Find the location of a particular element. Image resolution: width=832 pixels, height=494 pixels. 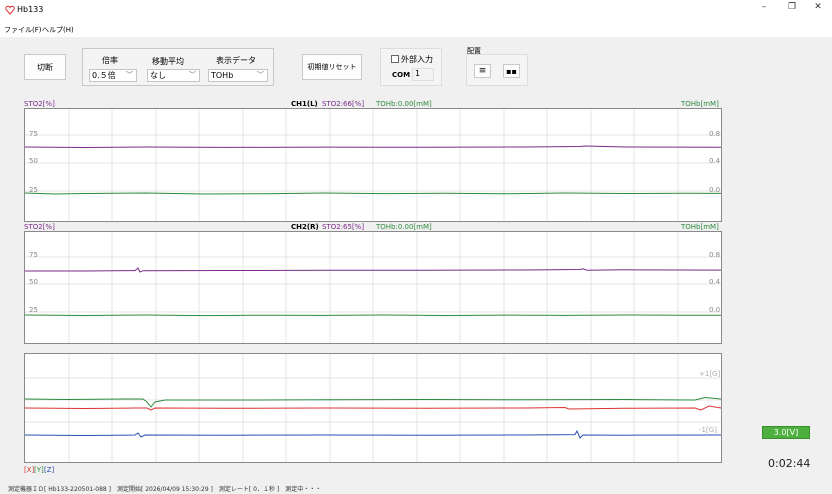

magnification-label: 倍率 is located at coordinates (110, 60).